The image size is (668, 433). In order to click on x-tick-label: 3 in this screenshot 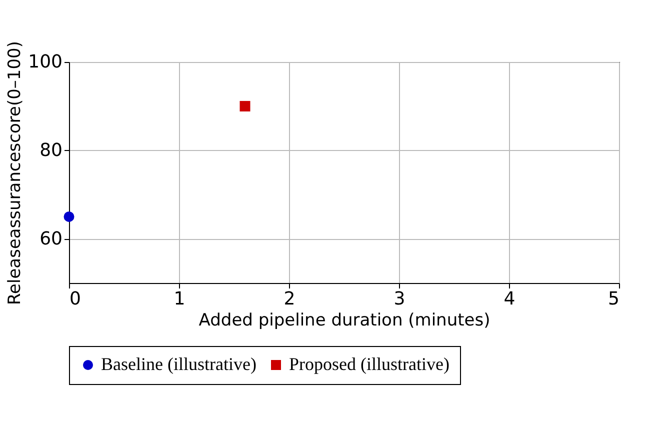, I will do `click(400, 299)`.